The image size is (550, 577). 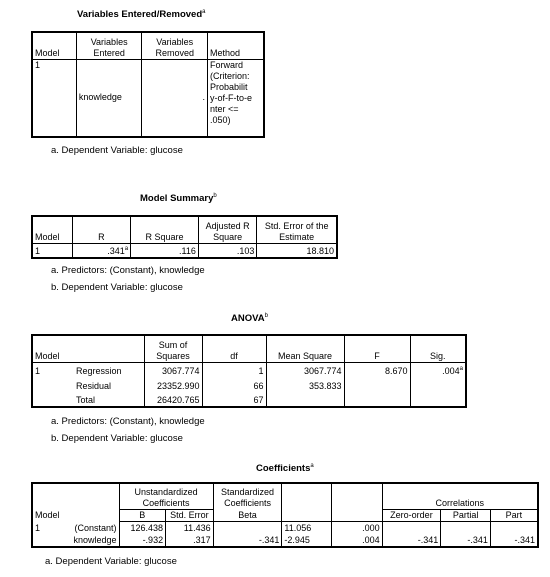 What do you see at coordinates (224, 108) in the screenshot?
I see `method-line: nter <=` at bounding box center [224, 108].